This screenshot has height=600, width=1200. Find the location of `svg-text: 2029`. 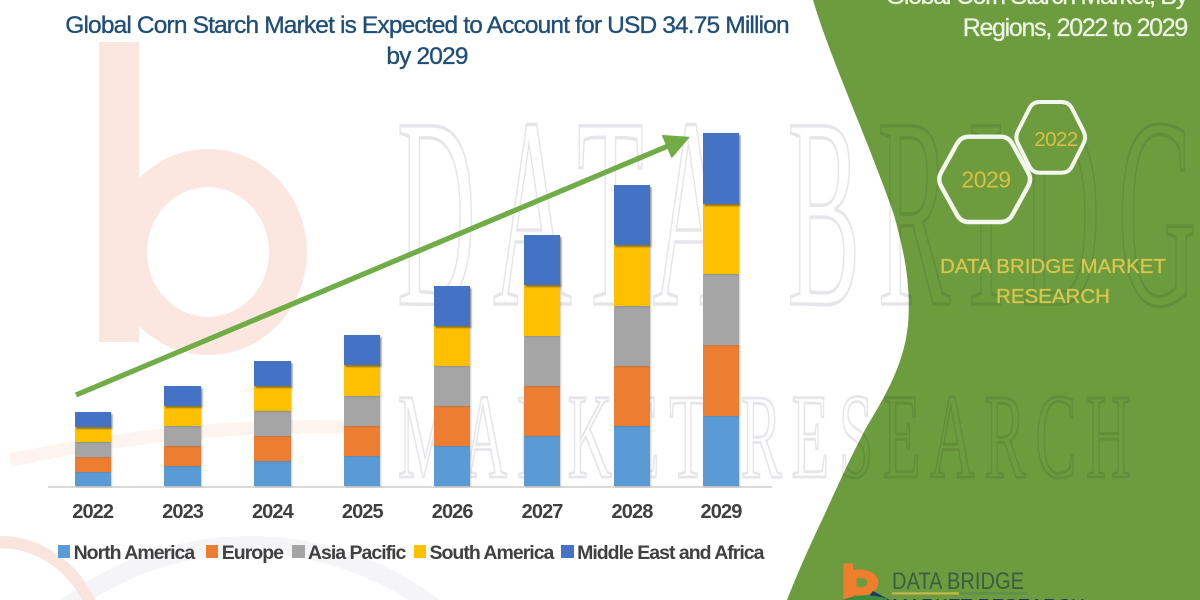

svg-text: 2029 is located at coordinates (985, 180).